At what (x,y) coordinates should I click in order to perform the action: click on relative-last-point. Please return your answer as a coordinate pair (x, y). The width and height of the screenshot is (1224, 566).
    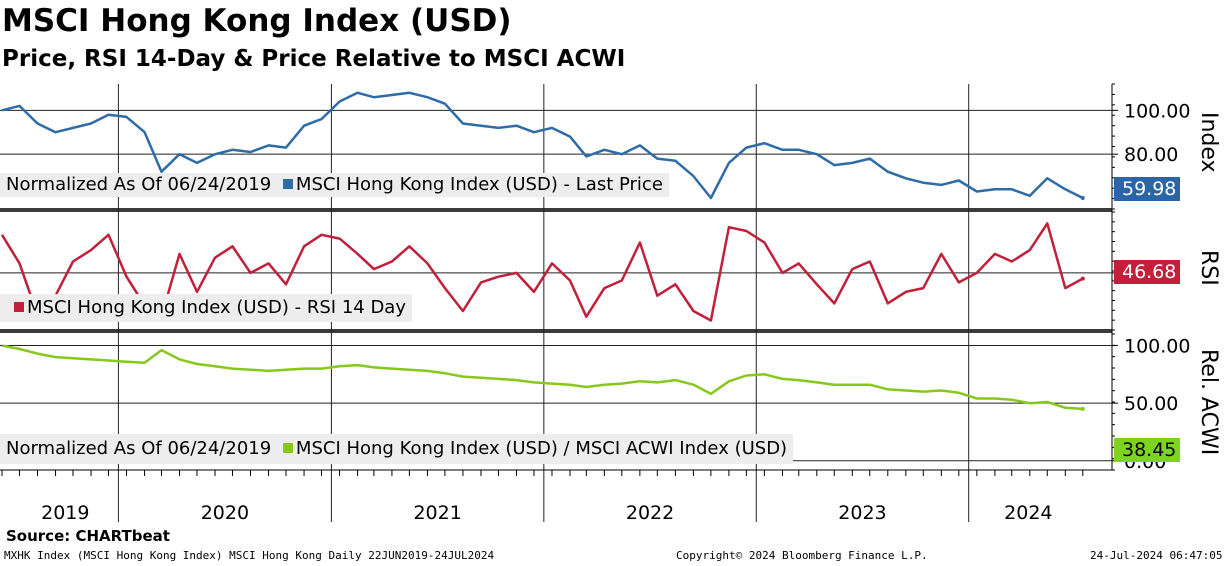
    Looking at the image, I should click on (1082, 408).